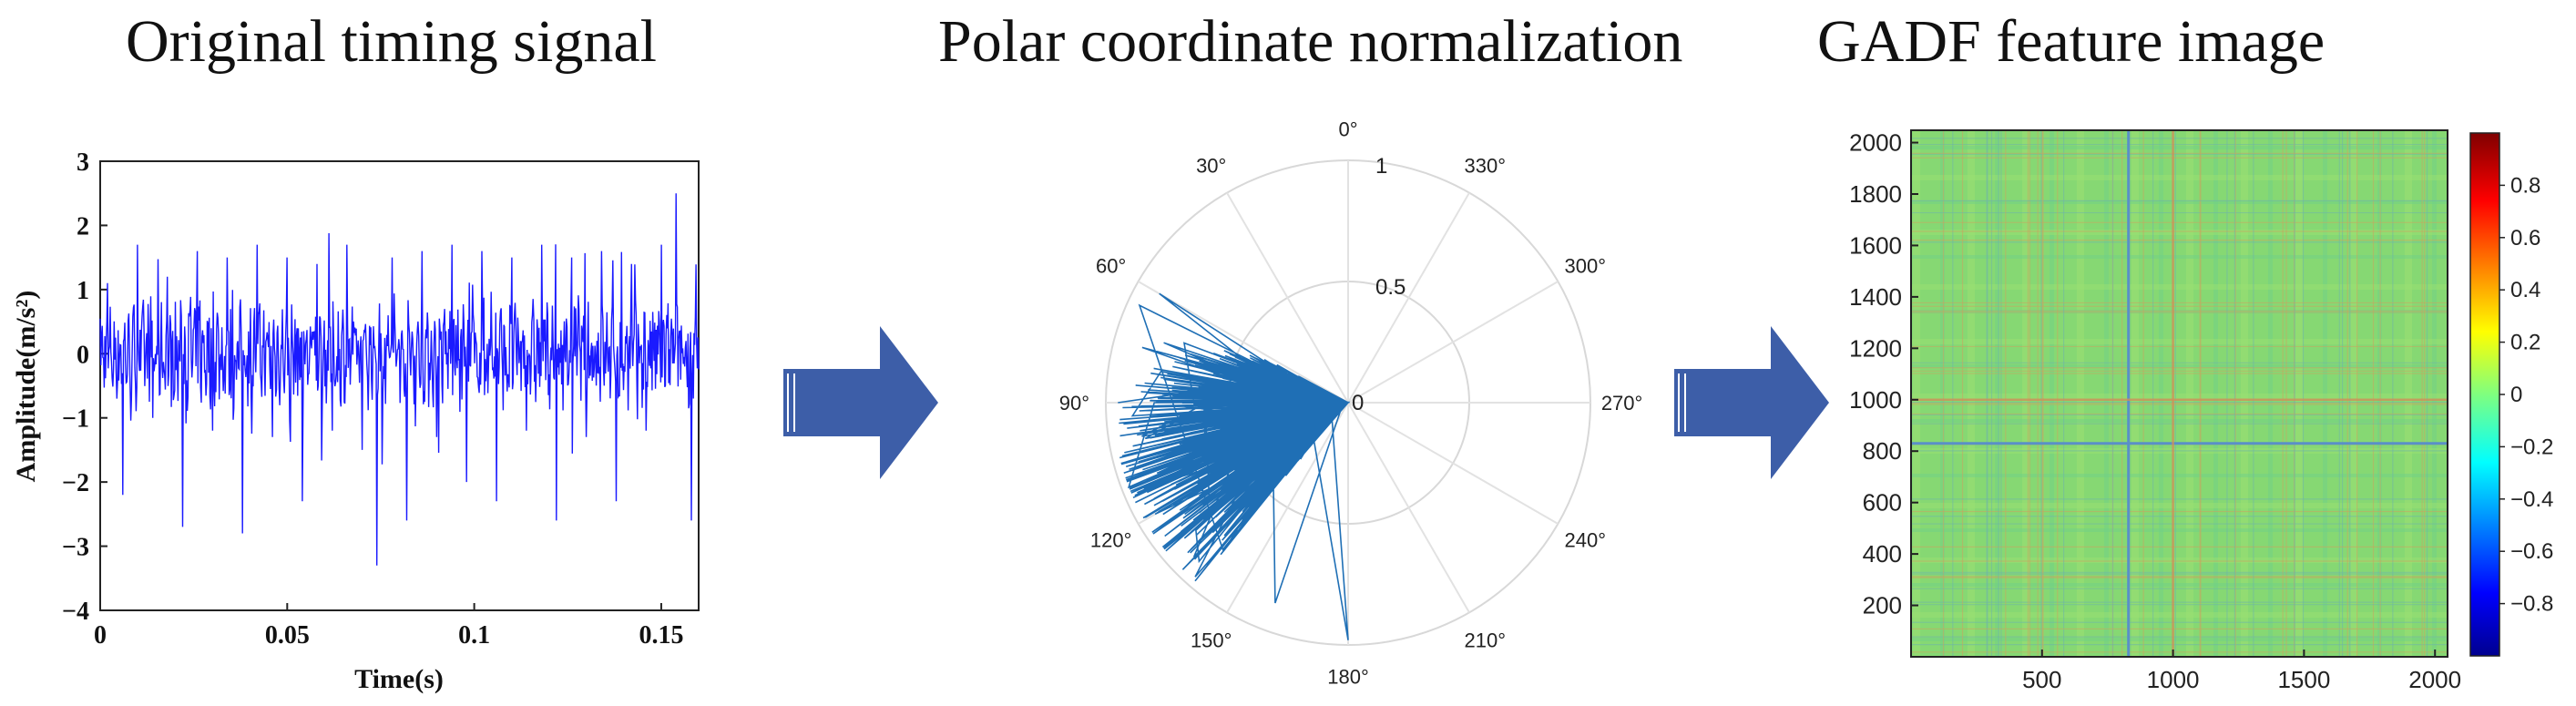  Describe the element at coordinates (1882, 451) in the screenshot. I see `gadf-ytick-label: 800` at that location.